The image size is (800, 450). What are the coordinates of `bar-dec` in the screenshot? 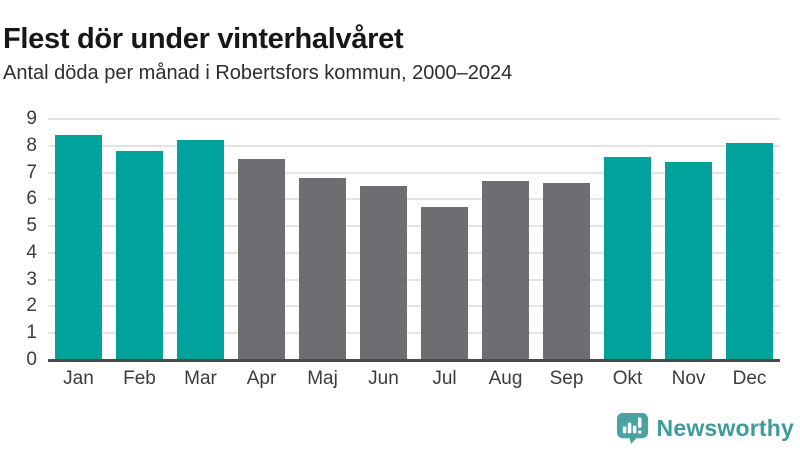 It's located at (749, 251).